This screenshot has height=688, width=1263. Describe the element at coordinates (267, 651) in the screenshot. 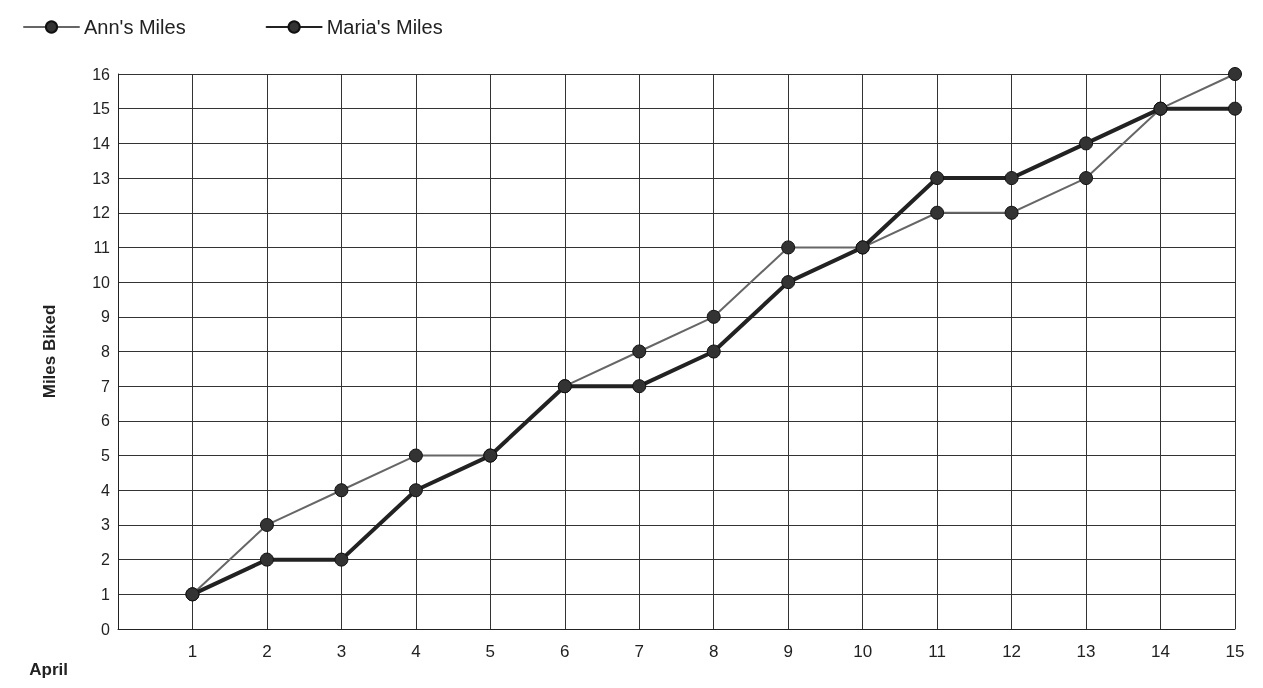

I see `x-tick-label: 2` at that location.